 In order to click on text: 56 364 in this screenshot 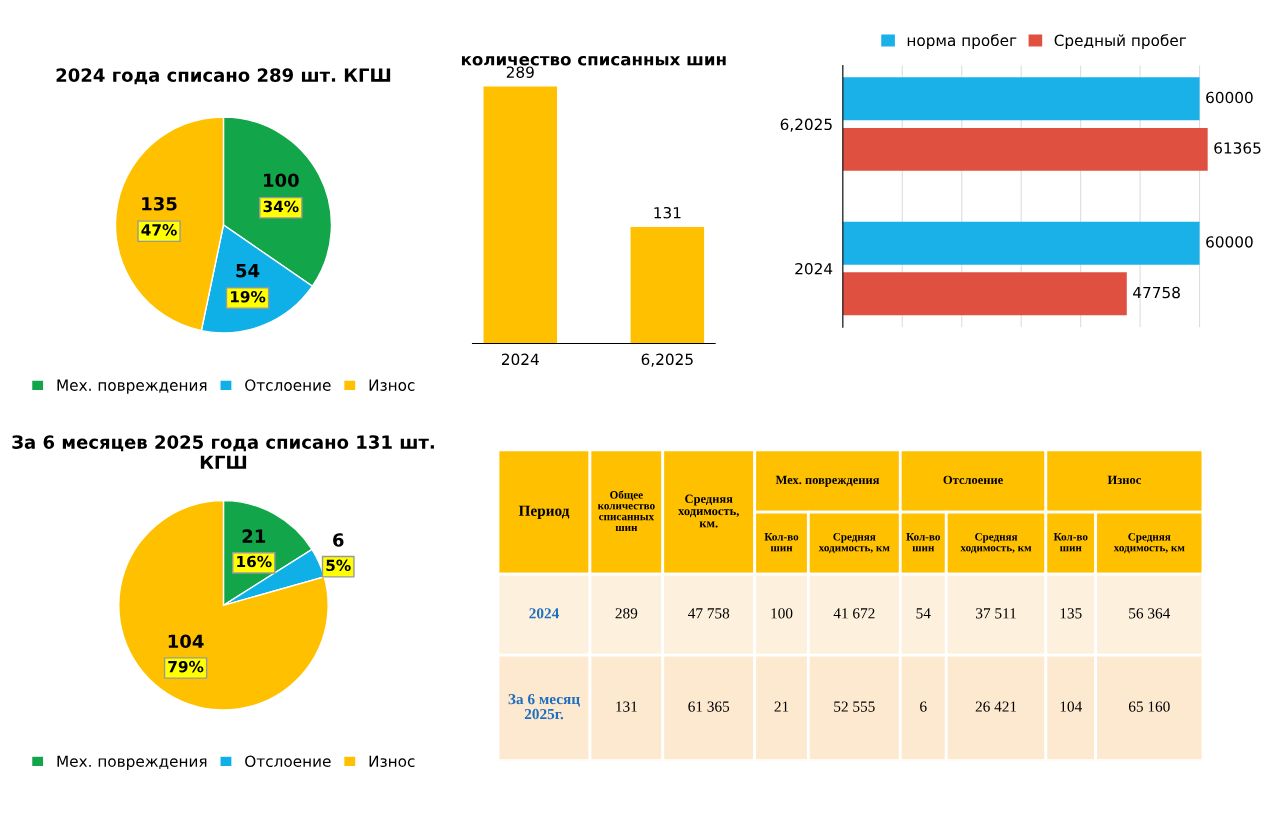, I will do `click(1150, 613)`.